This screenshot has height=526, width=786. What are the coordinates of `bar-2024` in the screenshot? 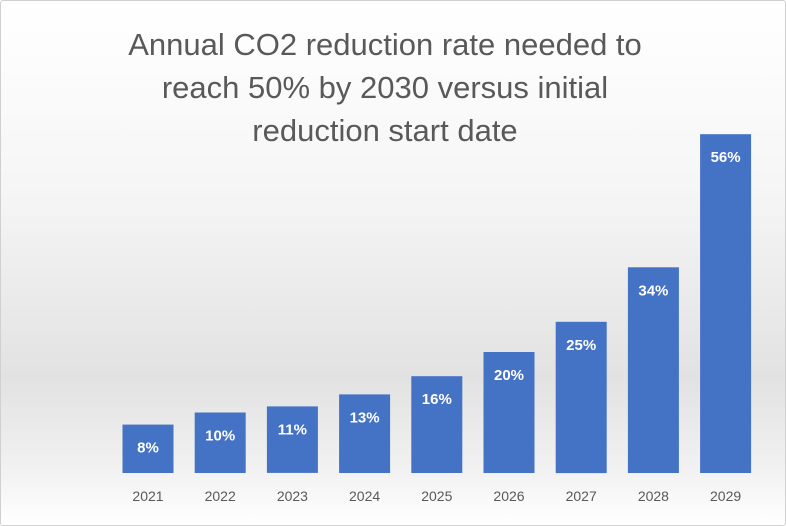 It's located at (365, 433).